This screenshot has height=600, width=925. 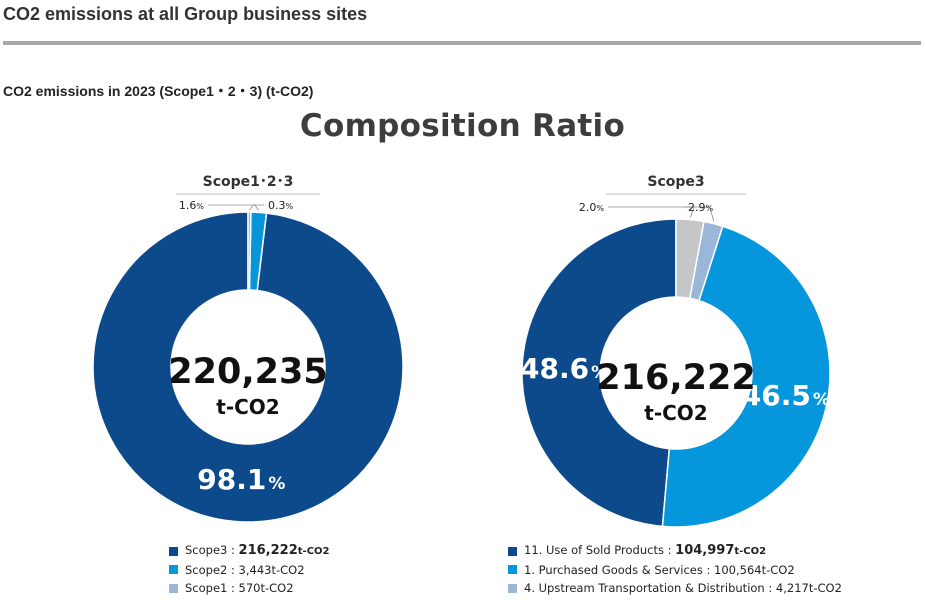 I want to click on slice-label: 46.5%, so click(x=786, y=395).